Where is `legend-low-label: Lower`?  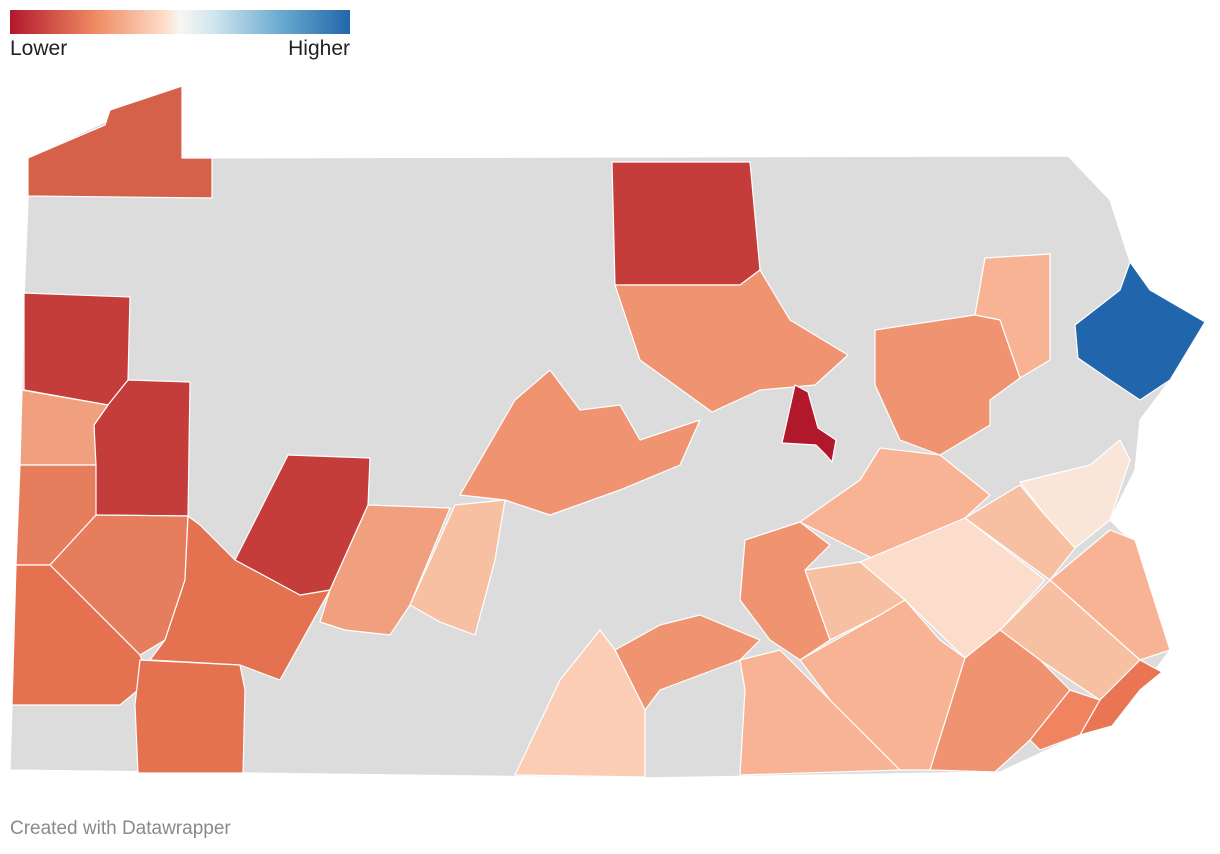 legend-low-label: Lower is located at coordinates (39, 48).